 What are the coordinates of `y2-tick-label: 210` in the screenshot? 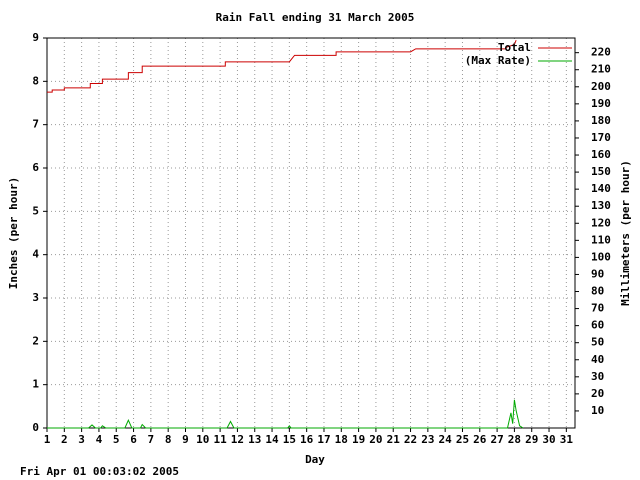 It's located at (601, 69).